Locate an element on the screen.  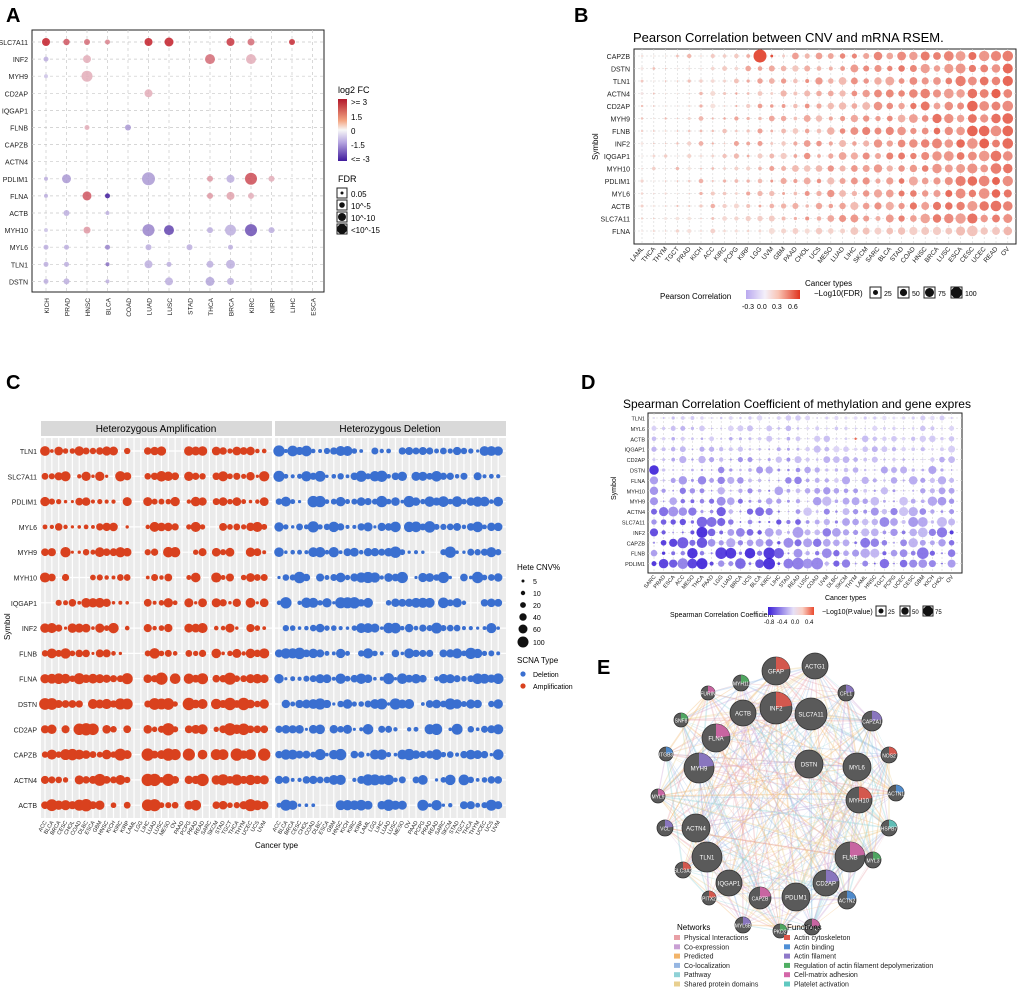
network-node: CD2AP is located at coordinates (826, 883).